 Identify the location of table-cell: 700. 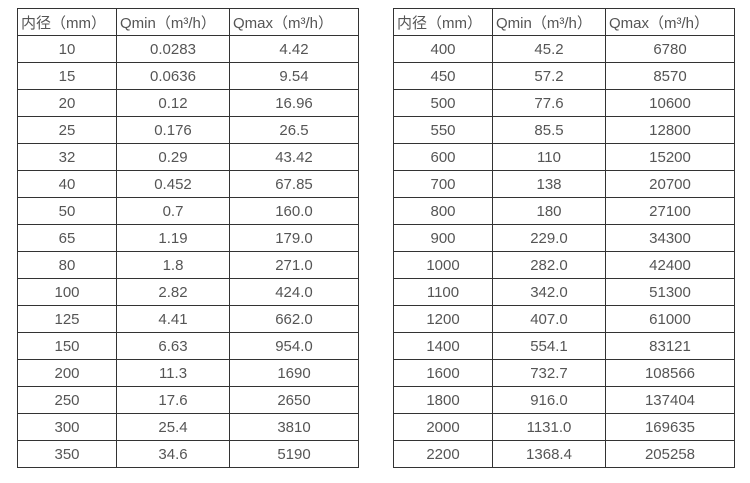
(443, 184).